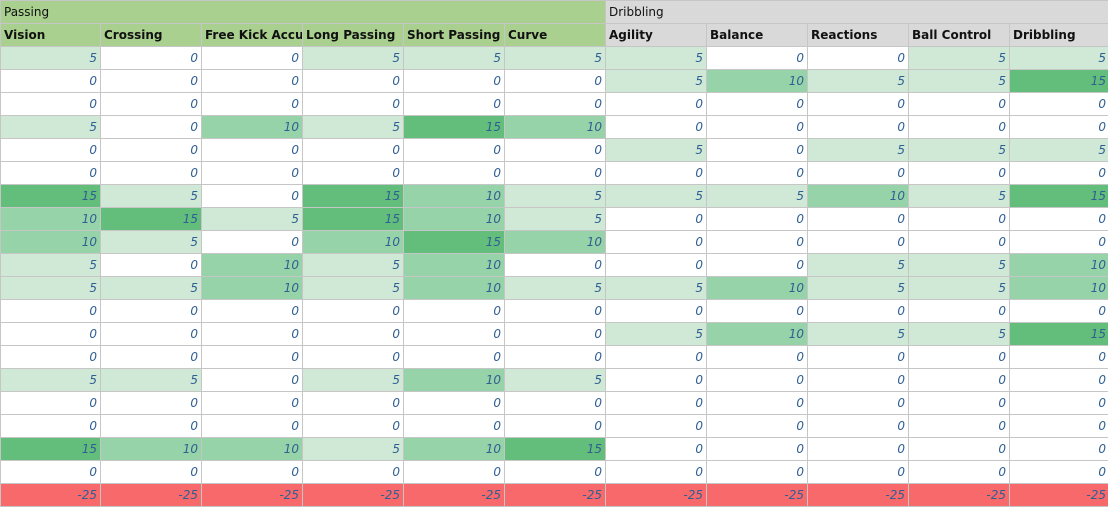 Image resolution: width=1108 pixels, height=507 pixels. What do you see at coordinates (856, 12) in the screenshot?
I see `group-header-dribbling: Dribbling` at bounding box center [856, 12].